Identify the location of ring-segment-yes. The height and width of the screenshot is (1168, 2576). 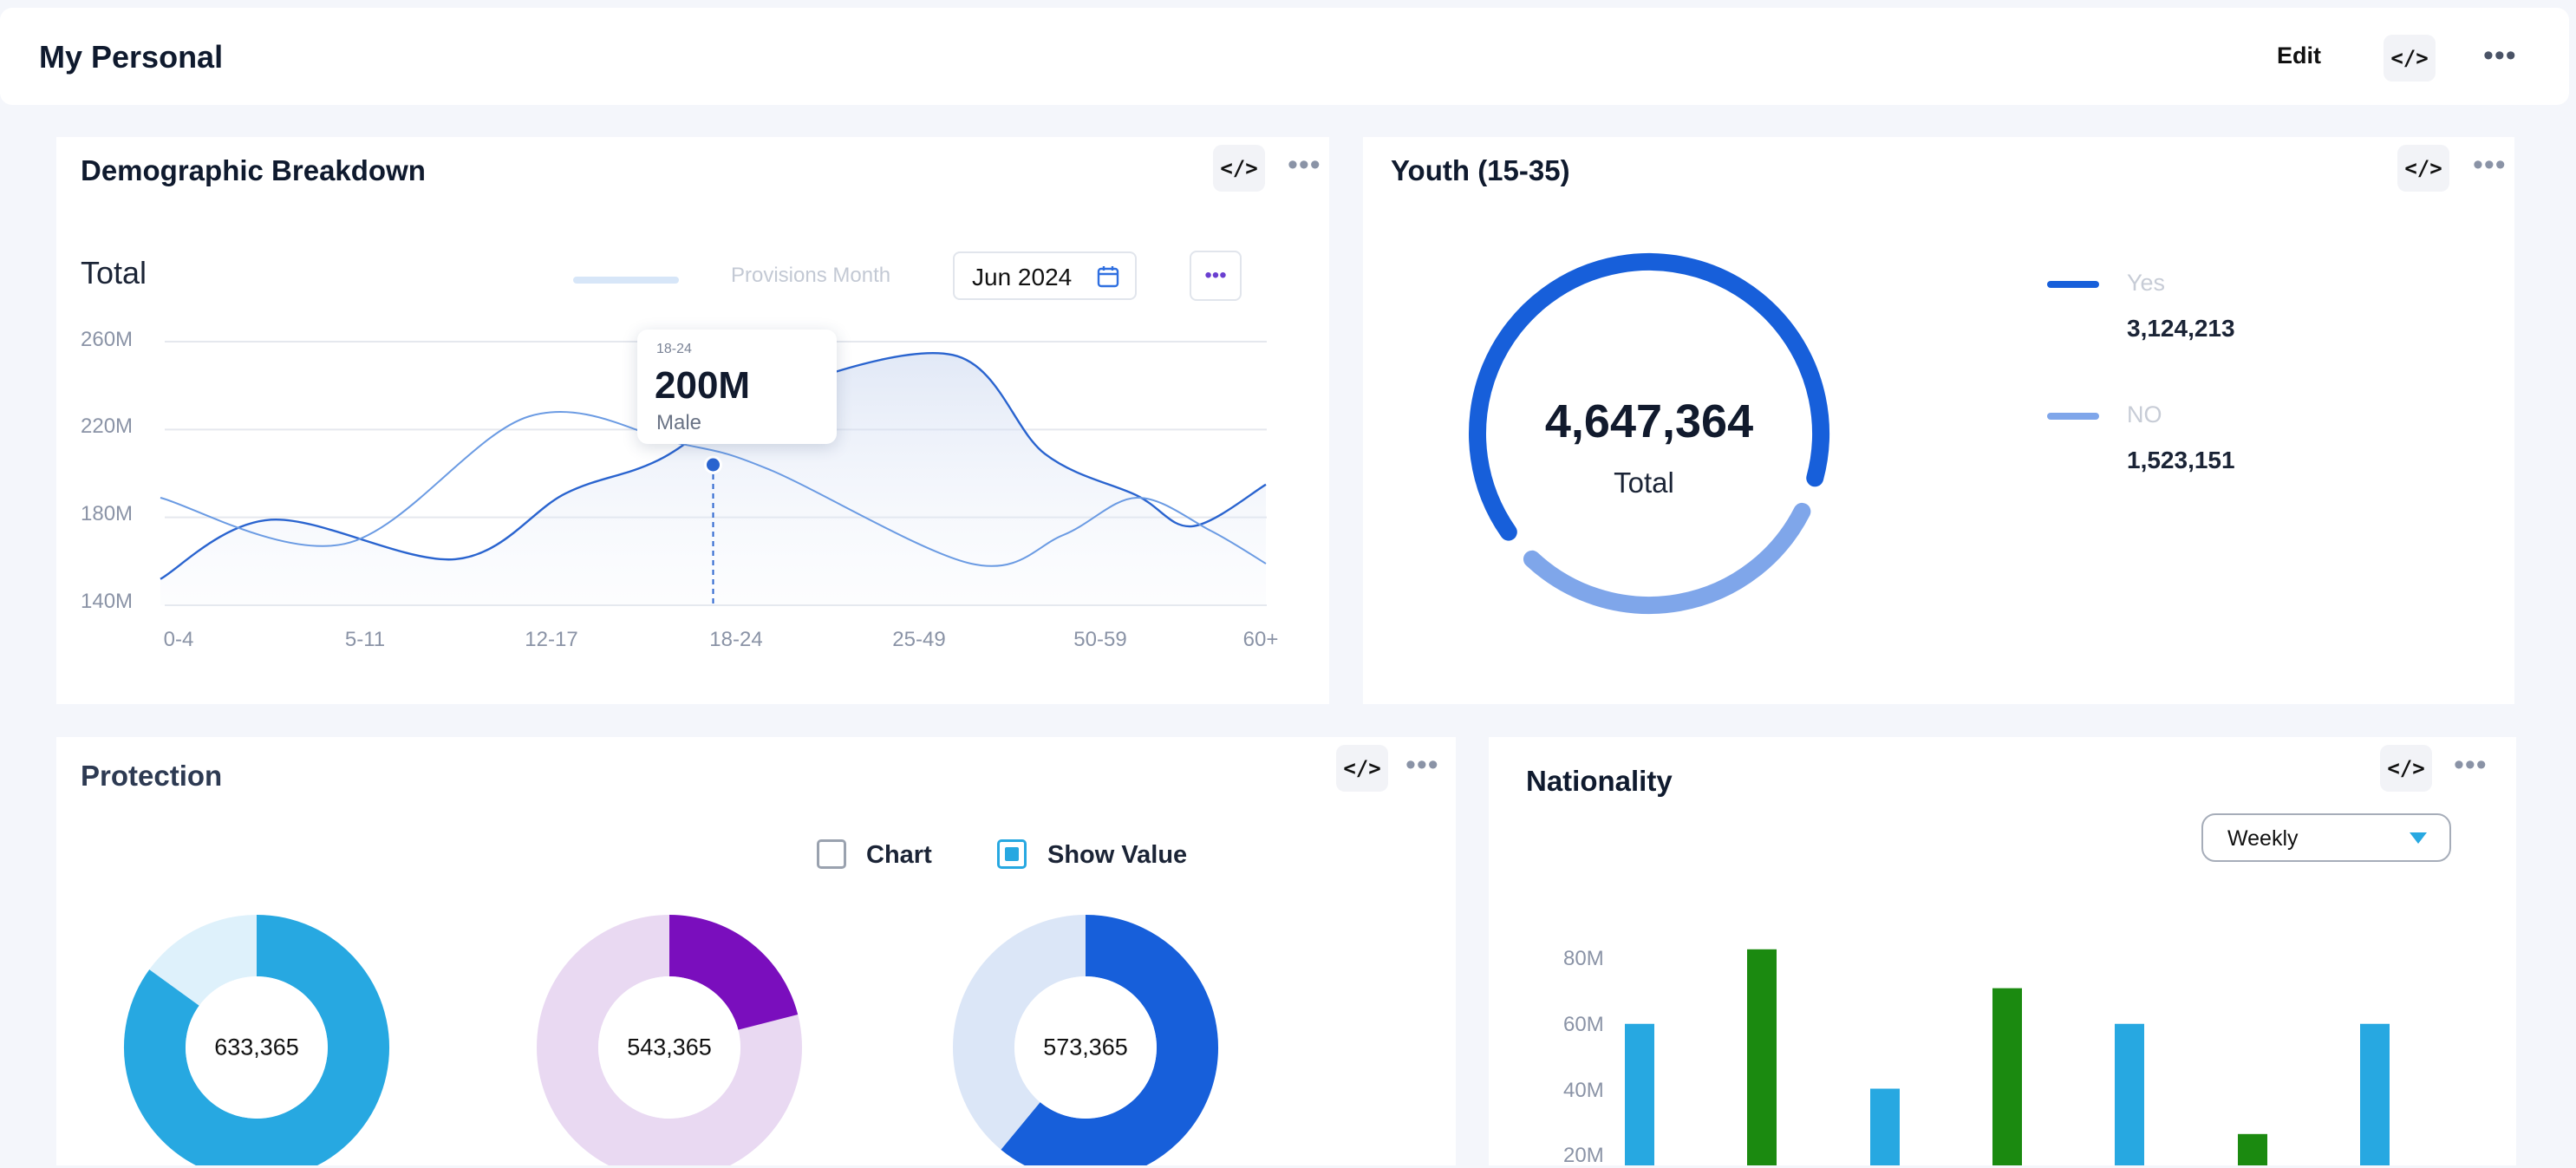
(1649, 397).